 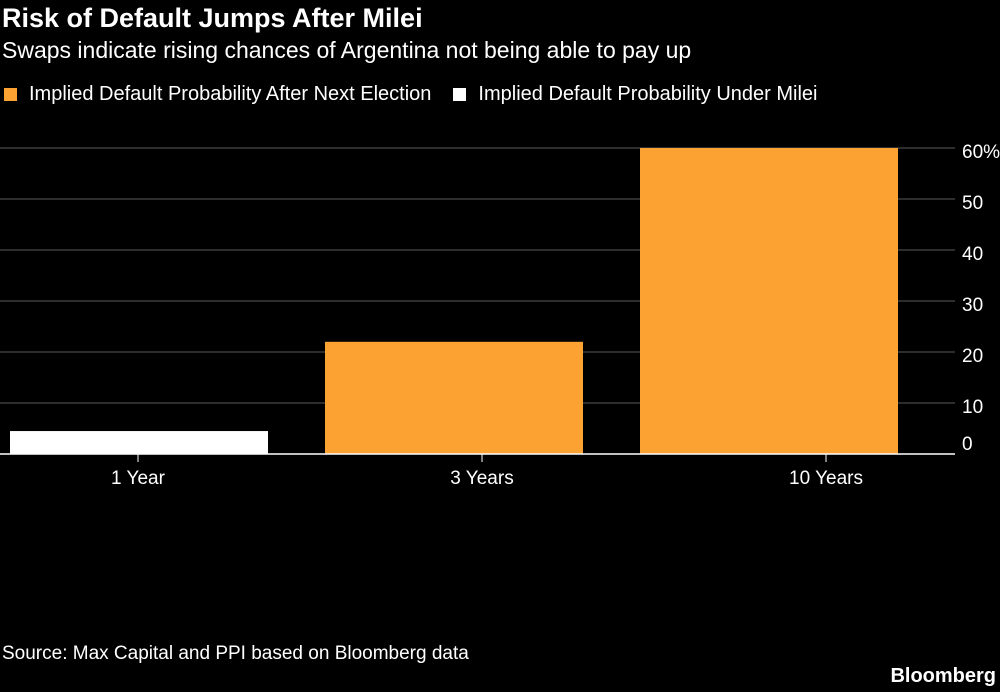 I want to click on y-tick-label: 10, so click(x=972, y=407).